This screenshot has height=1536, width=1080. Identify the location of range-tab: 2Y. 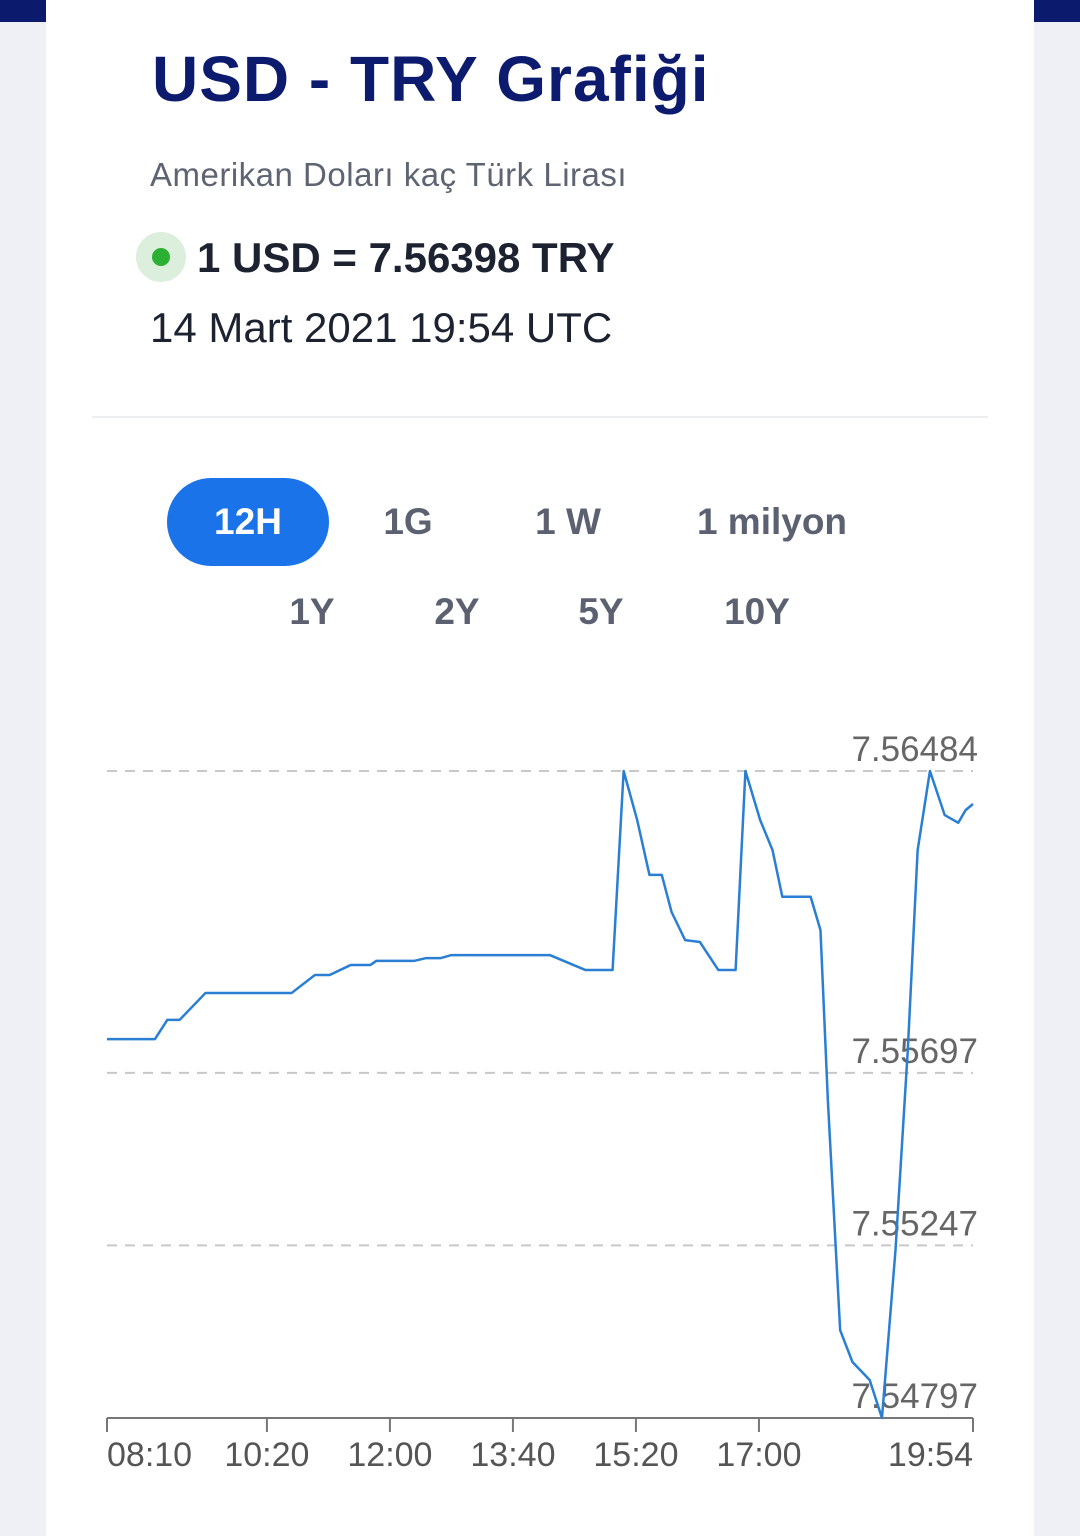
(457, 611).